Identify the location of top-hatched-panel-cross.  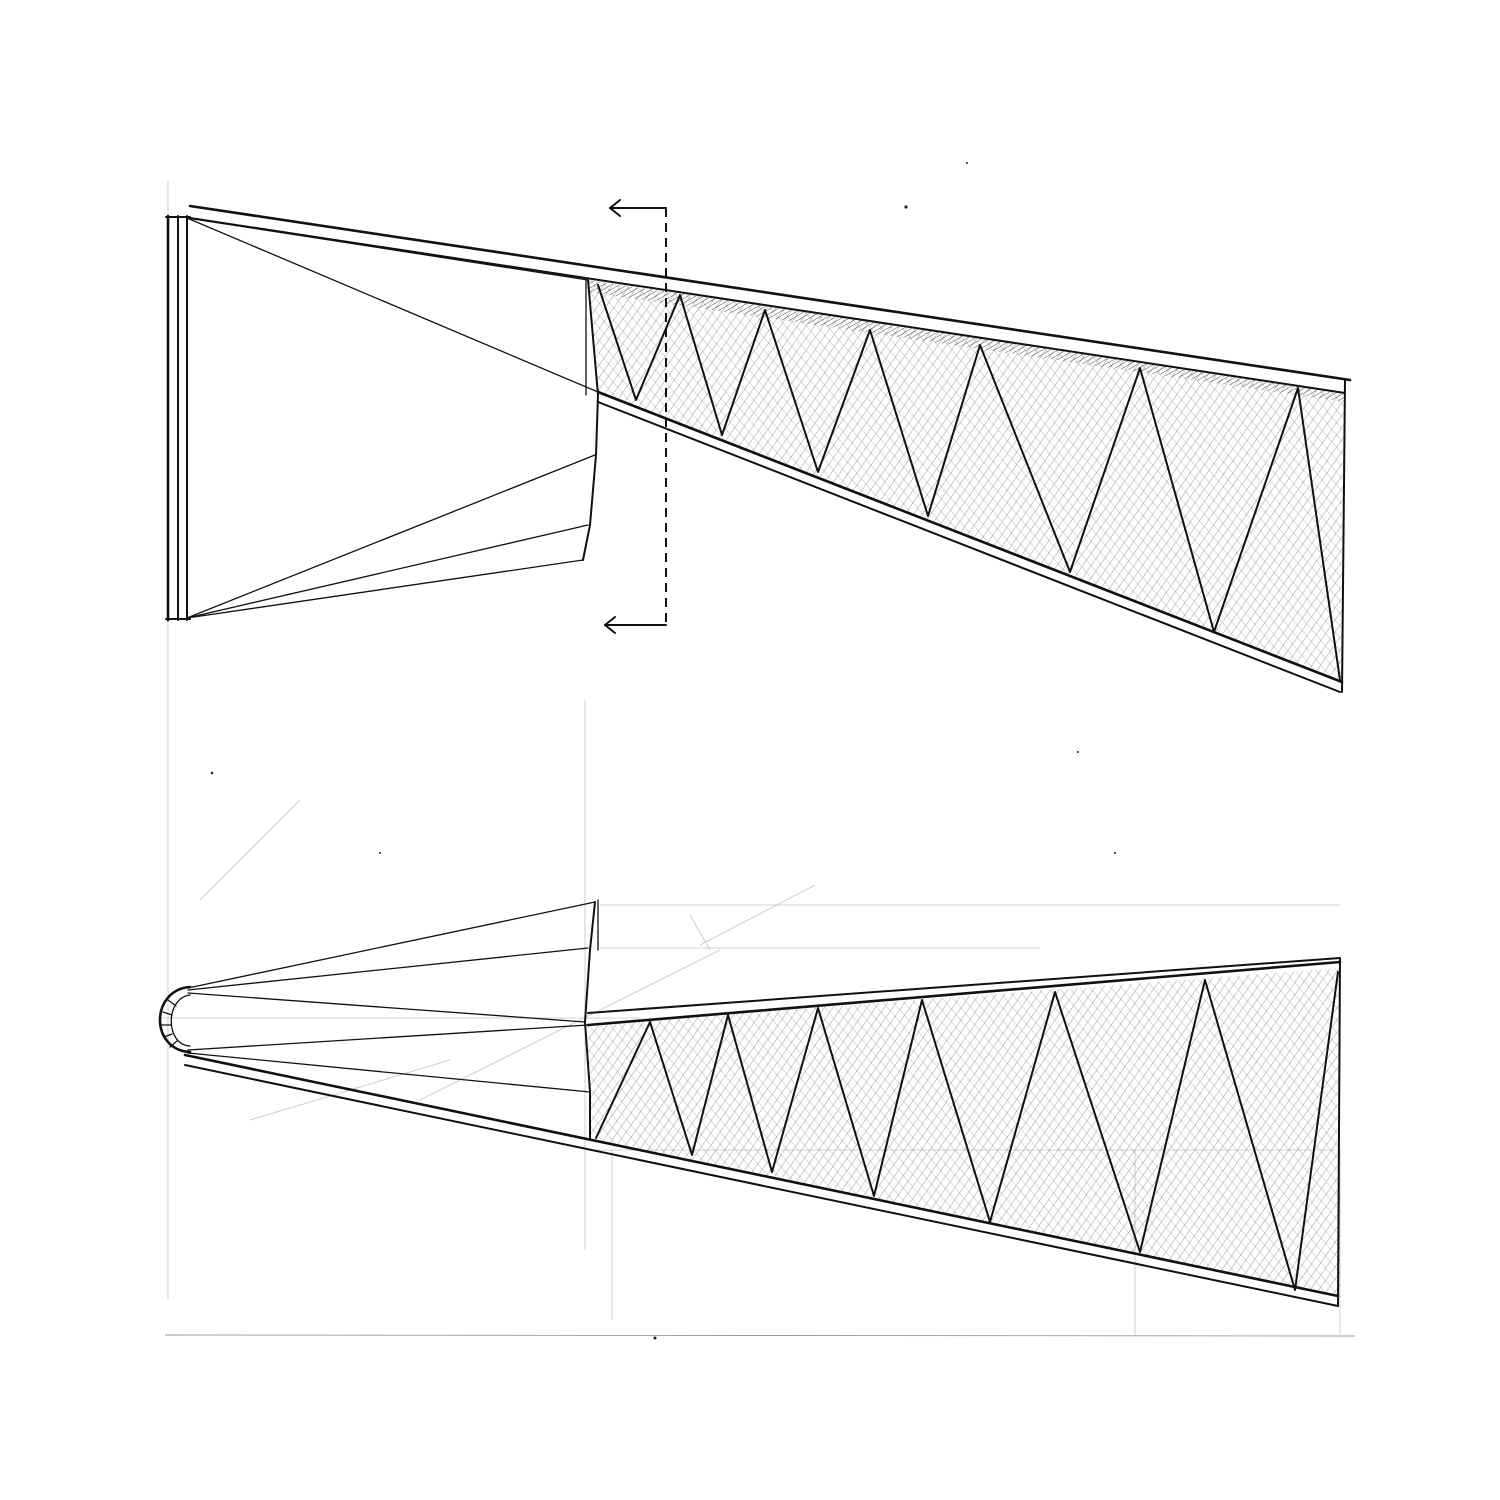
(966, 480).